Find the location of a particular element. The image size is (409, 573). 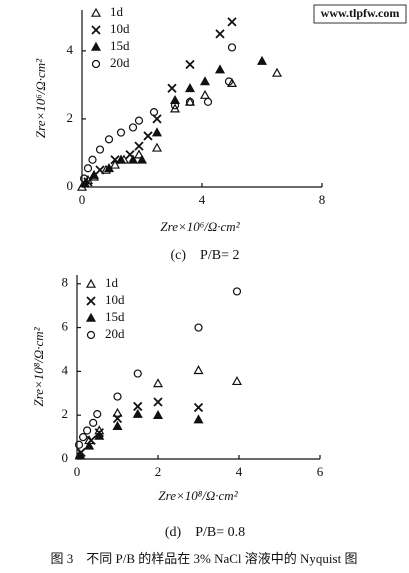

watermark: www.tlpfw.com is located at coordinates (360, 13).